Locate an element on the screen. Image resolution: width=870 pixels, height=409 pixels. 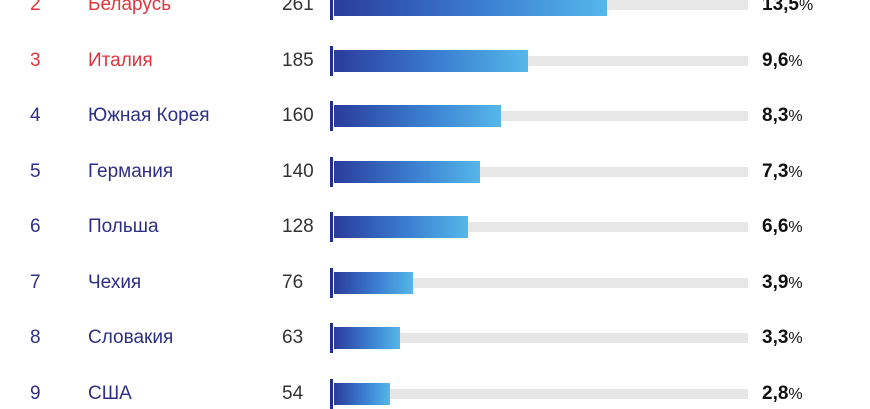
share-number: 6,6 is located at coordinates (775, 226).